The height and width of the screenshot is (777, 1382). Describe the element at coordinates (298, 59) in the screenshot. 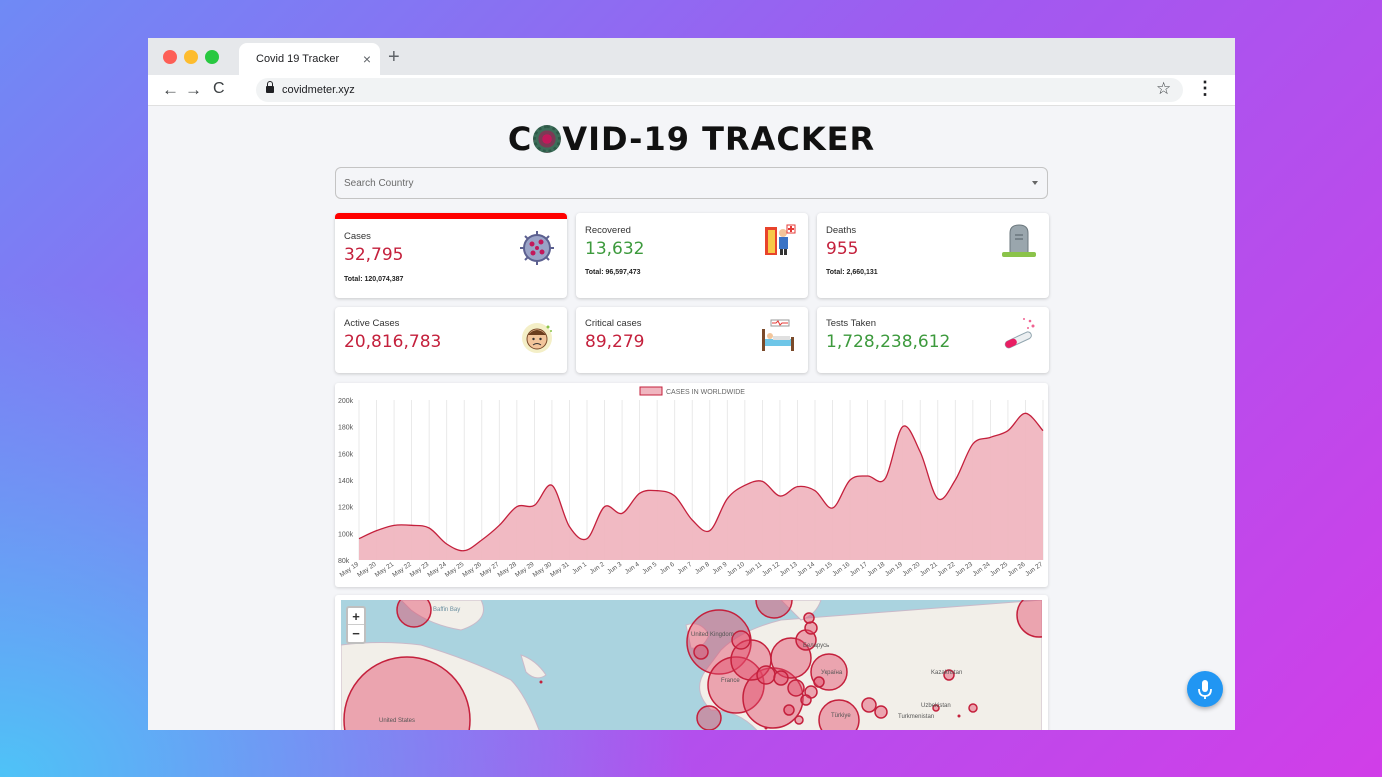

I see `tab-title: Covid 19 Tracker` at that location.